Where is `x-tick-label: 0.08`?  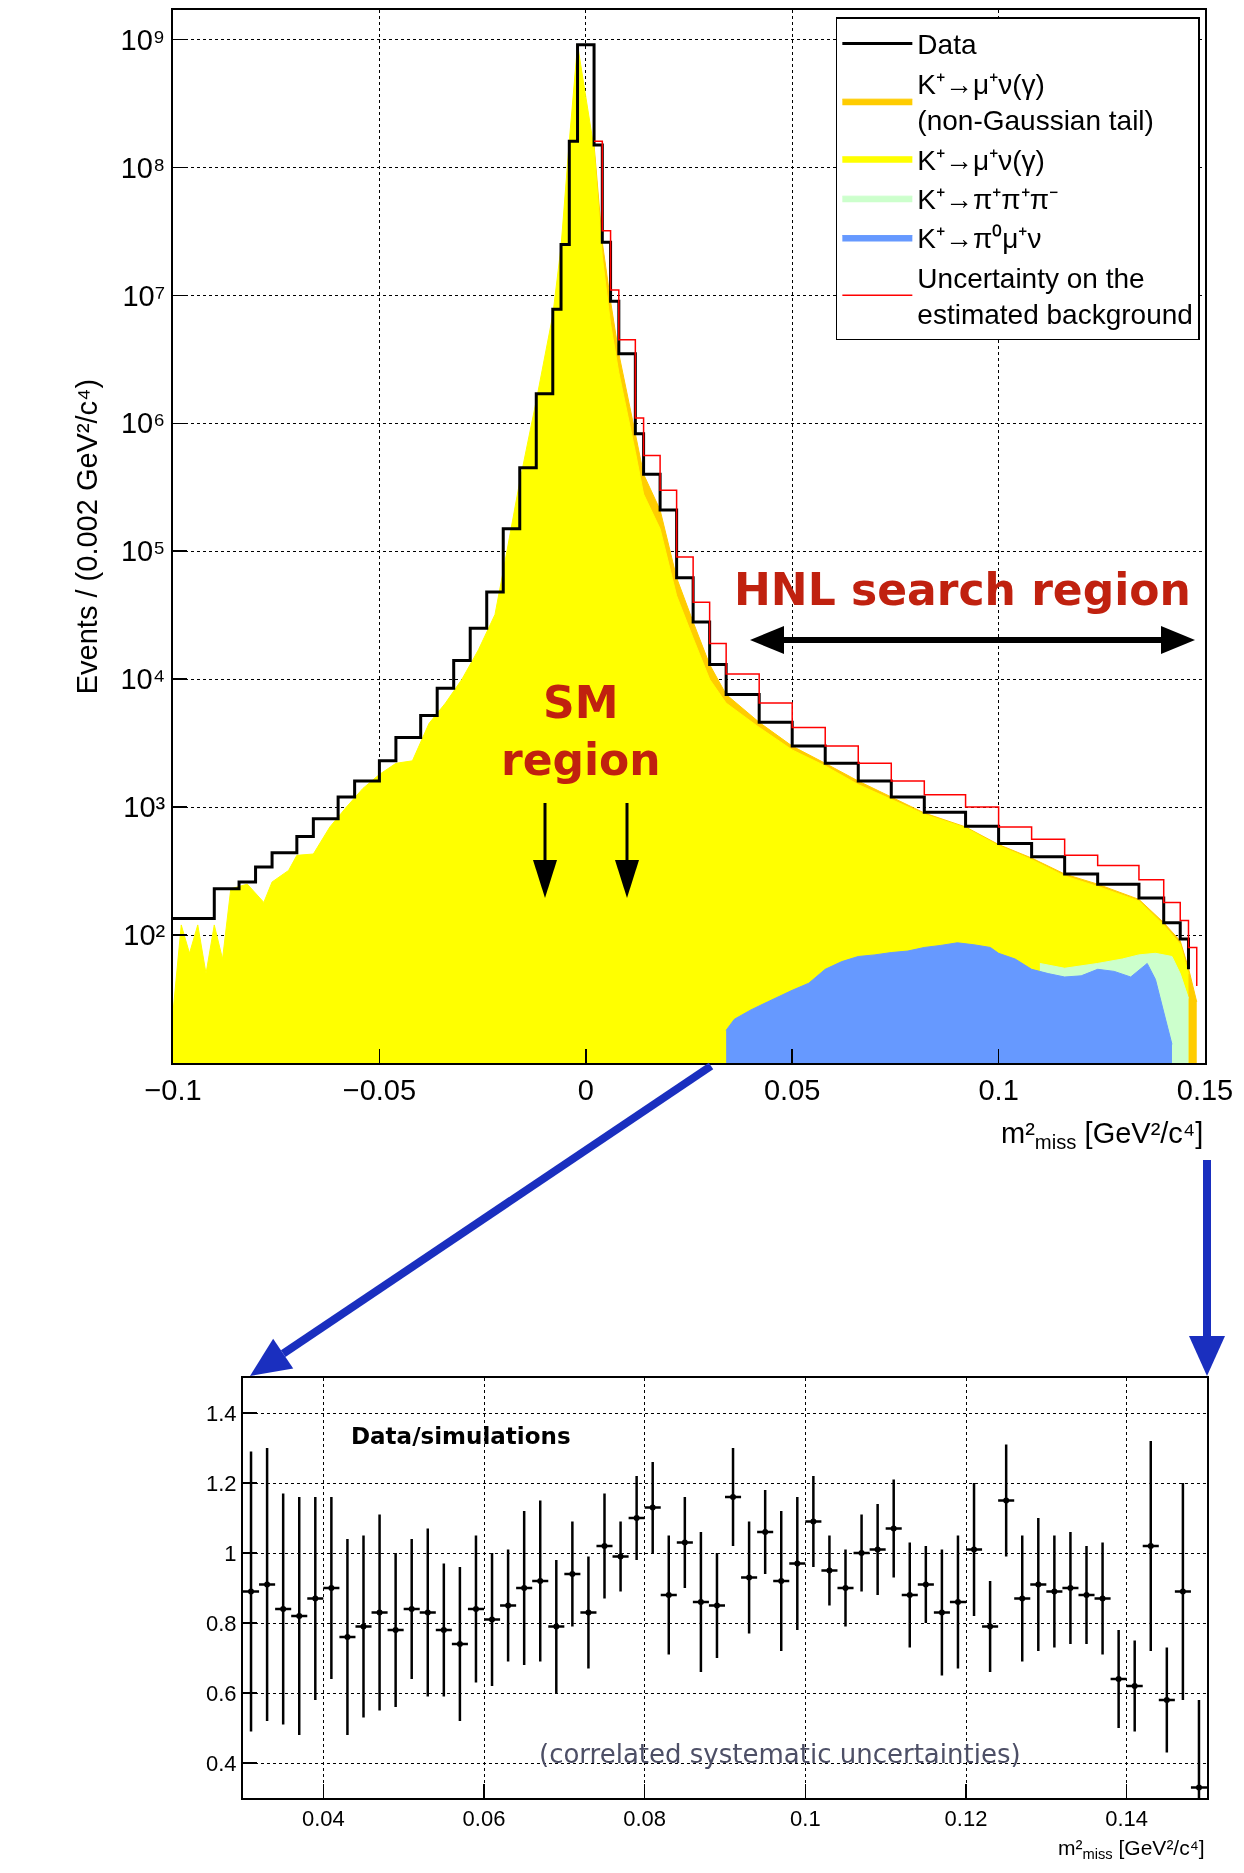
x-tick-label: 0.08 is located at coordinates (645, 1819).